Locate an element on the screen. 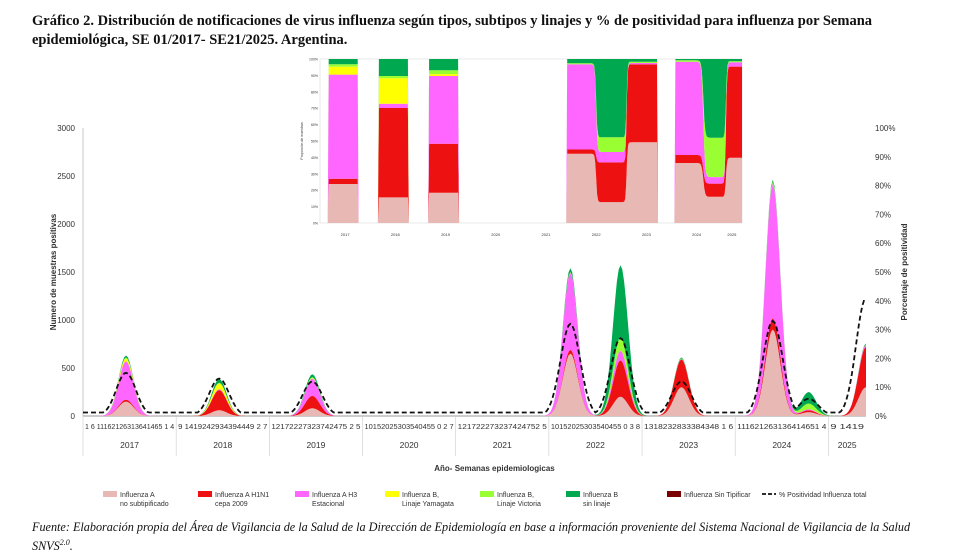 The height and width of the screenshot is (554, 965). x-axis-title: Año- Semanas epidemiologicas is located at coordinates (494, 468).